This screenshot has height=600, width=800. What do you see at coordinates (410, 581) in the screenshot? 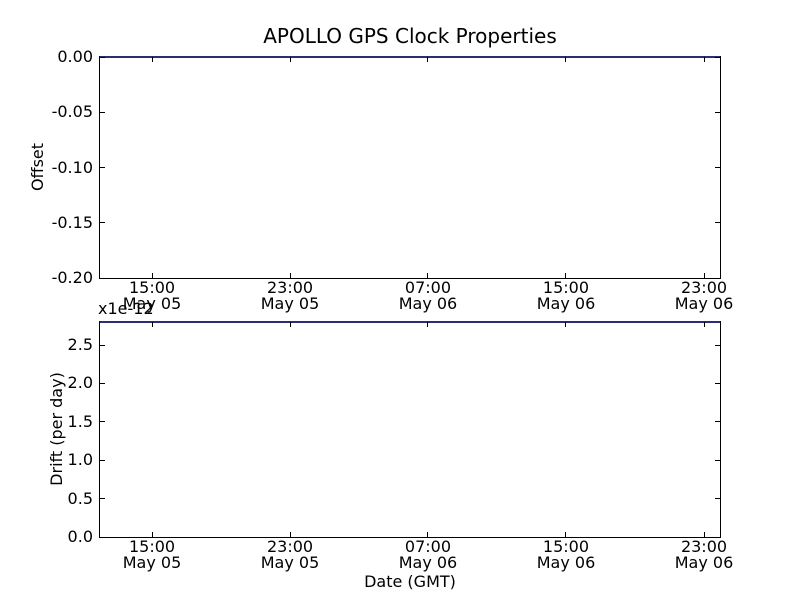
I see `x-axis-label: Date (GMT)` at bounding box center [410, 581].